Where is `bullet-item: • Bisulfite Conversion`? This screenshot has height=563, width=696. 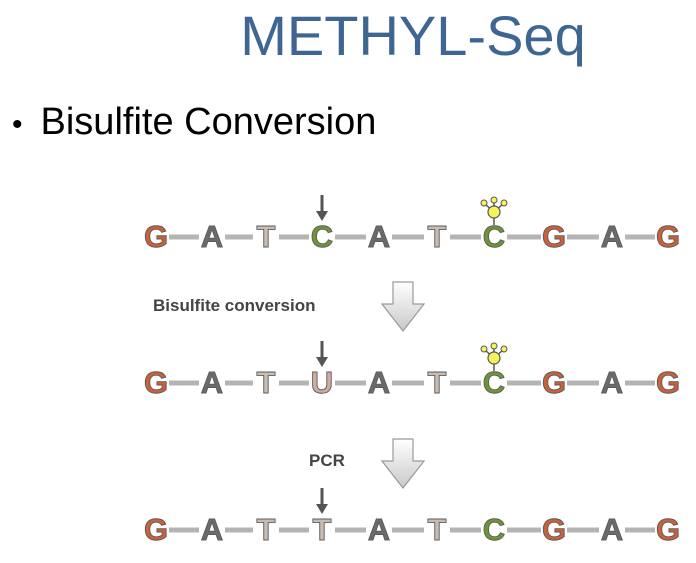
bullet-item: • Bisulfite Conversion is located at coordinates (194, 123).